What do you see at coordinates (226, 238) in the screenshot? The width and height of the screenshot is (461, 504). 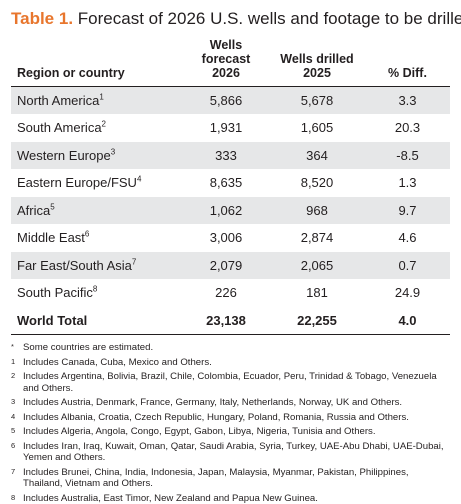 I see `cell-forecast: 3,006` at bounding box center [226, 238].